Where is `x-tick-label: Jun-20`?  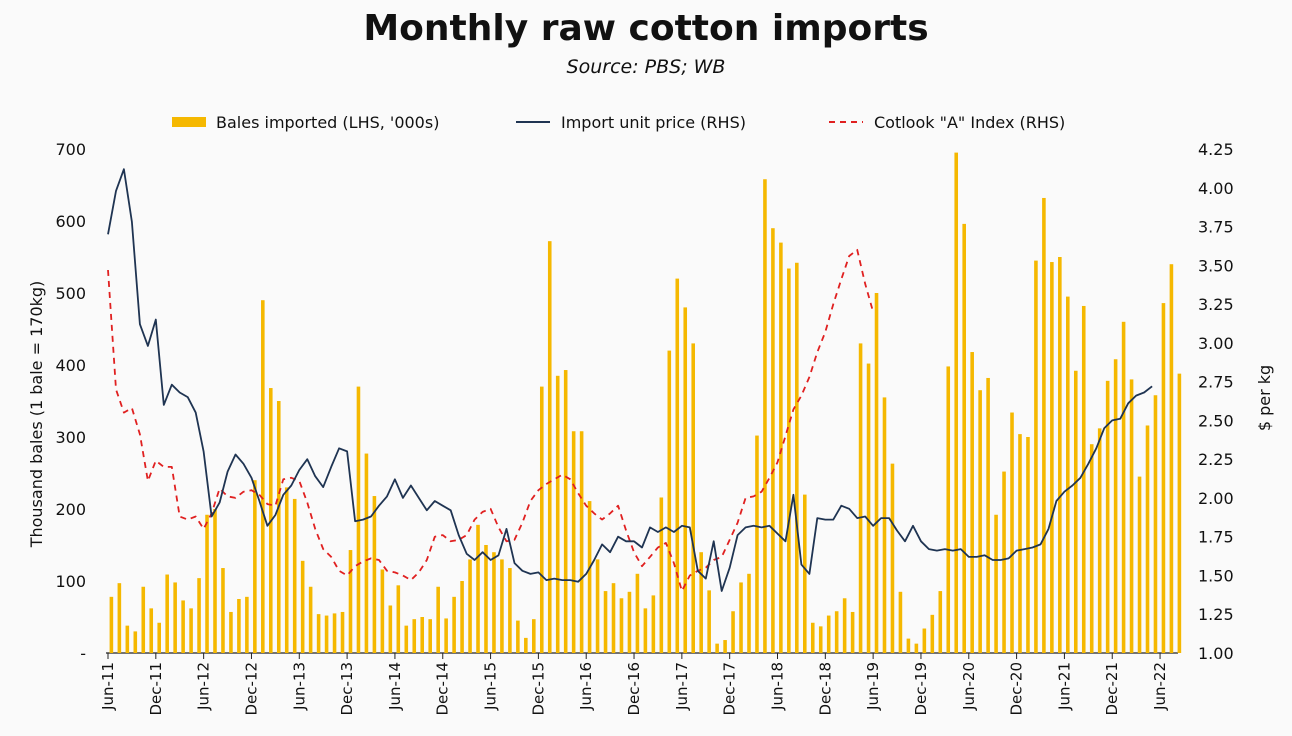 x-tick-label: Jun-20 is located at coordinates (969, 686).